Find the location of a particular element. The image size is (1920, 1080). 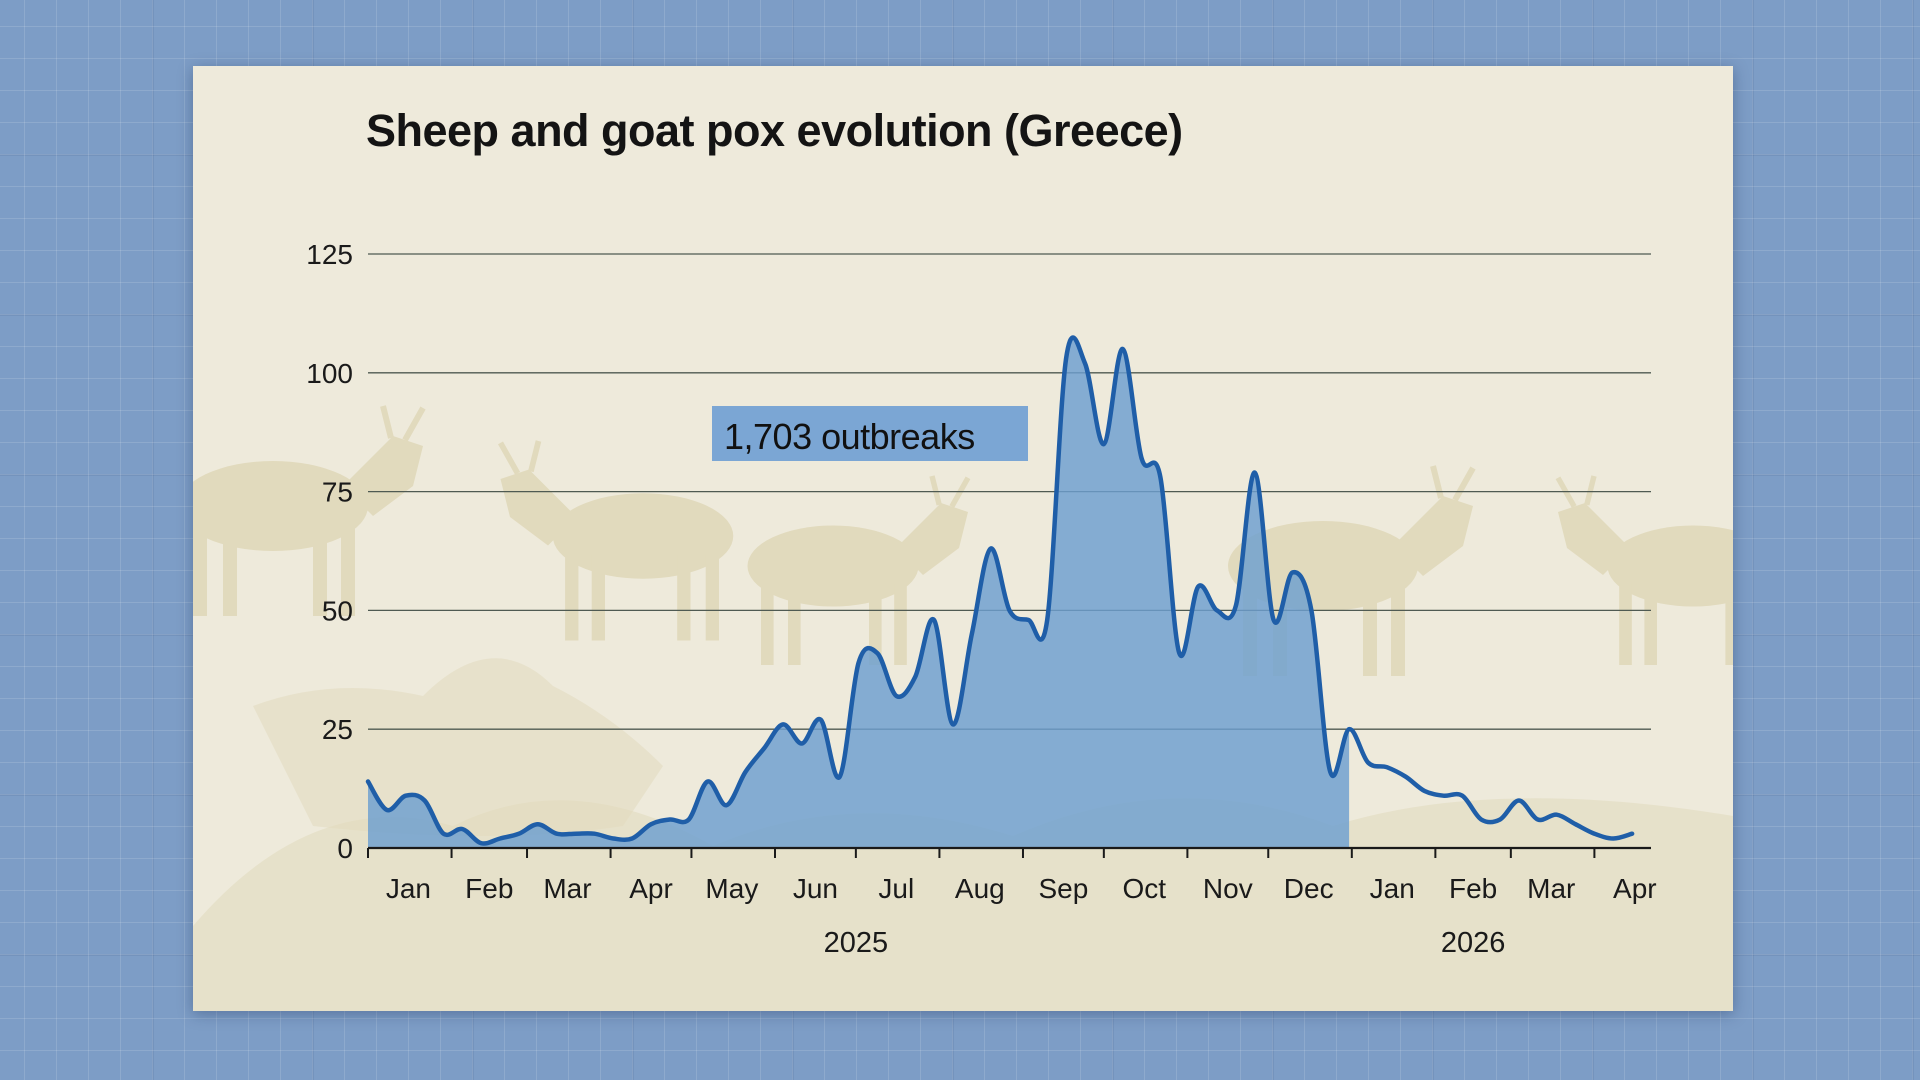

year-label: 2025 is located at coordinates (856, 943).